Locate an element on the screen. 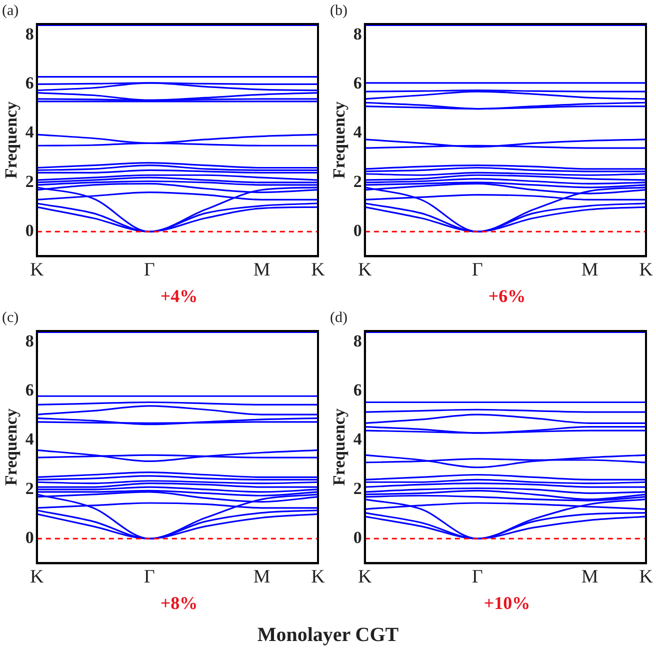 Image resolution: width=656 pixels, height=656 pixels. chart-title: (c) is located at coordinates (10, 318).